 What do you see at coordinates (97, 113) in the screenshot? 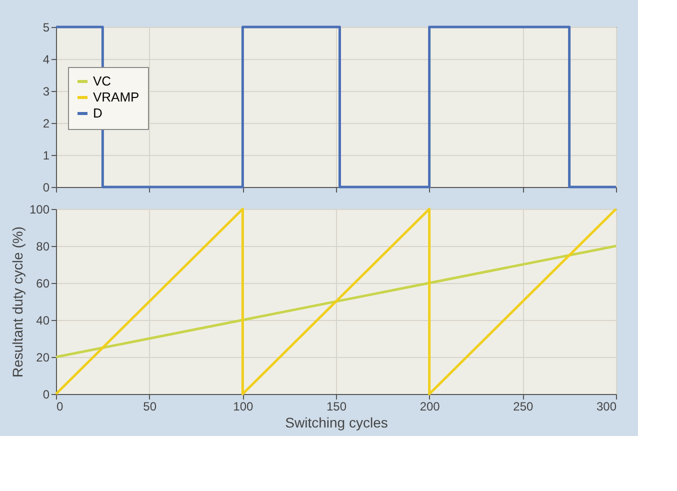
I see `legend-label: D` at bounding box center [97, 113].